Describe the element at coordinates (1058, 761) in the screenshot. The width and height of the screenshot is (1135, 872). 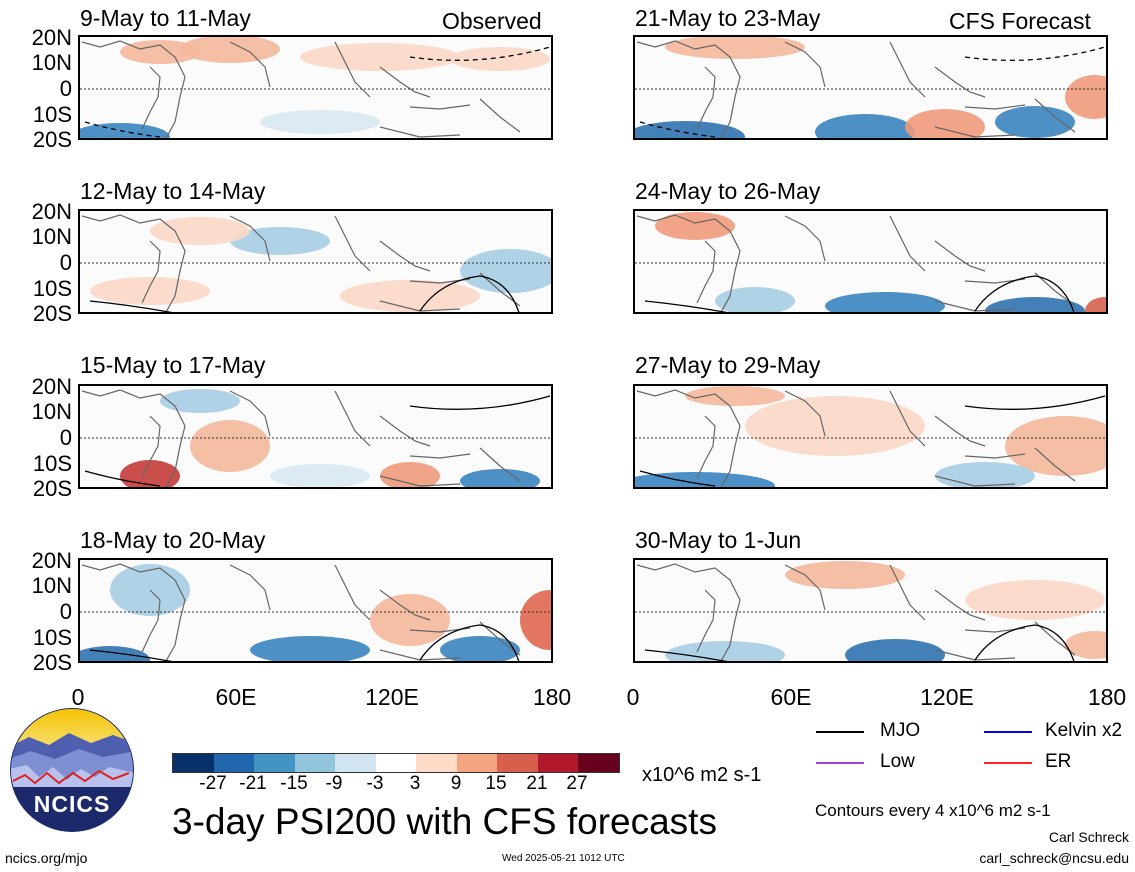
I see `legend-label-er: ER` at that location.